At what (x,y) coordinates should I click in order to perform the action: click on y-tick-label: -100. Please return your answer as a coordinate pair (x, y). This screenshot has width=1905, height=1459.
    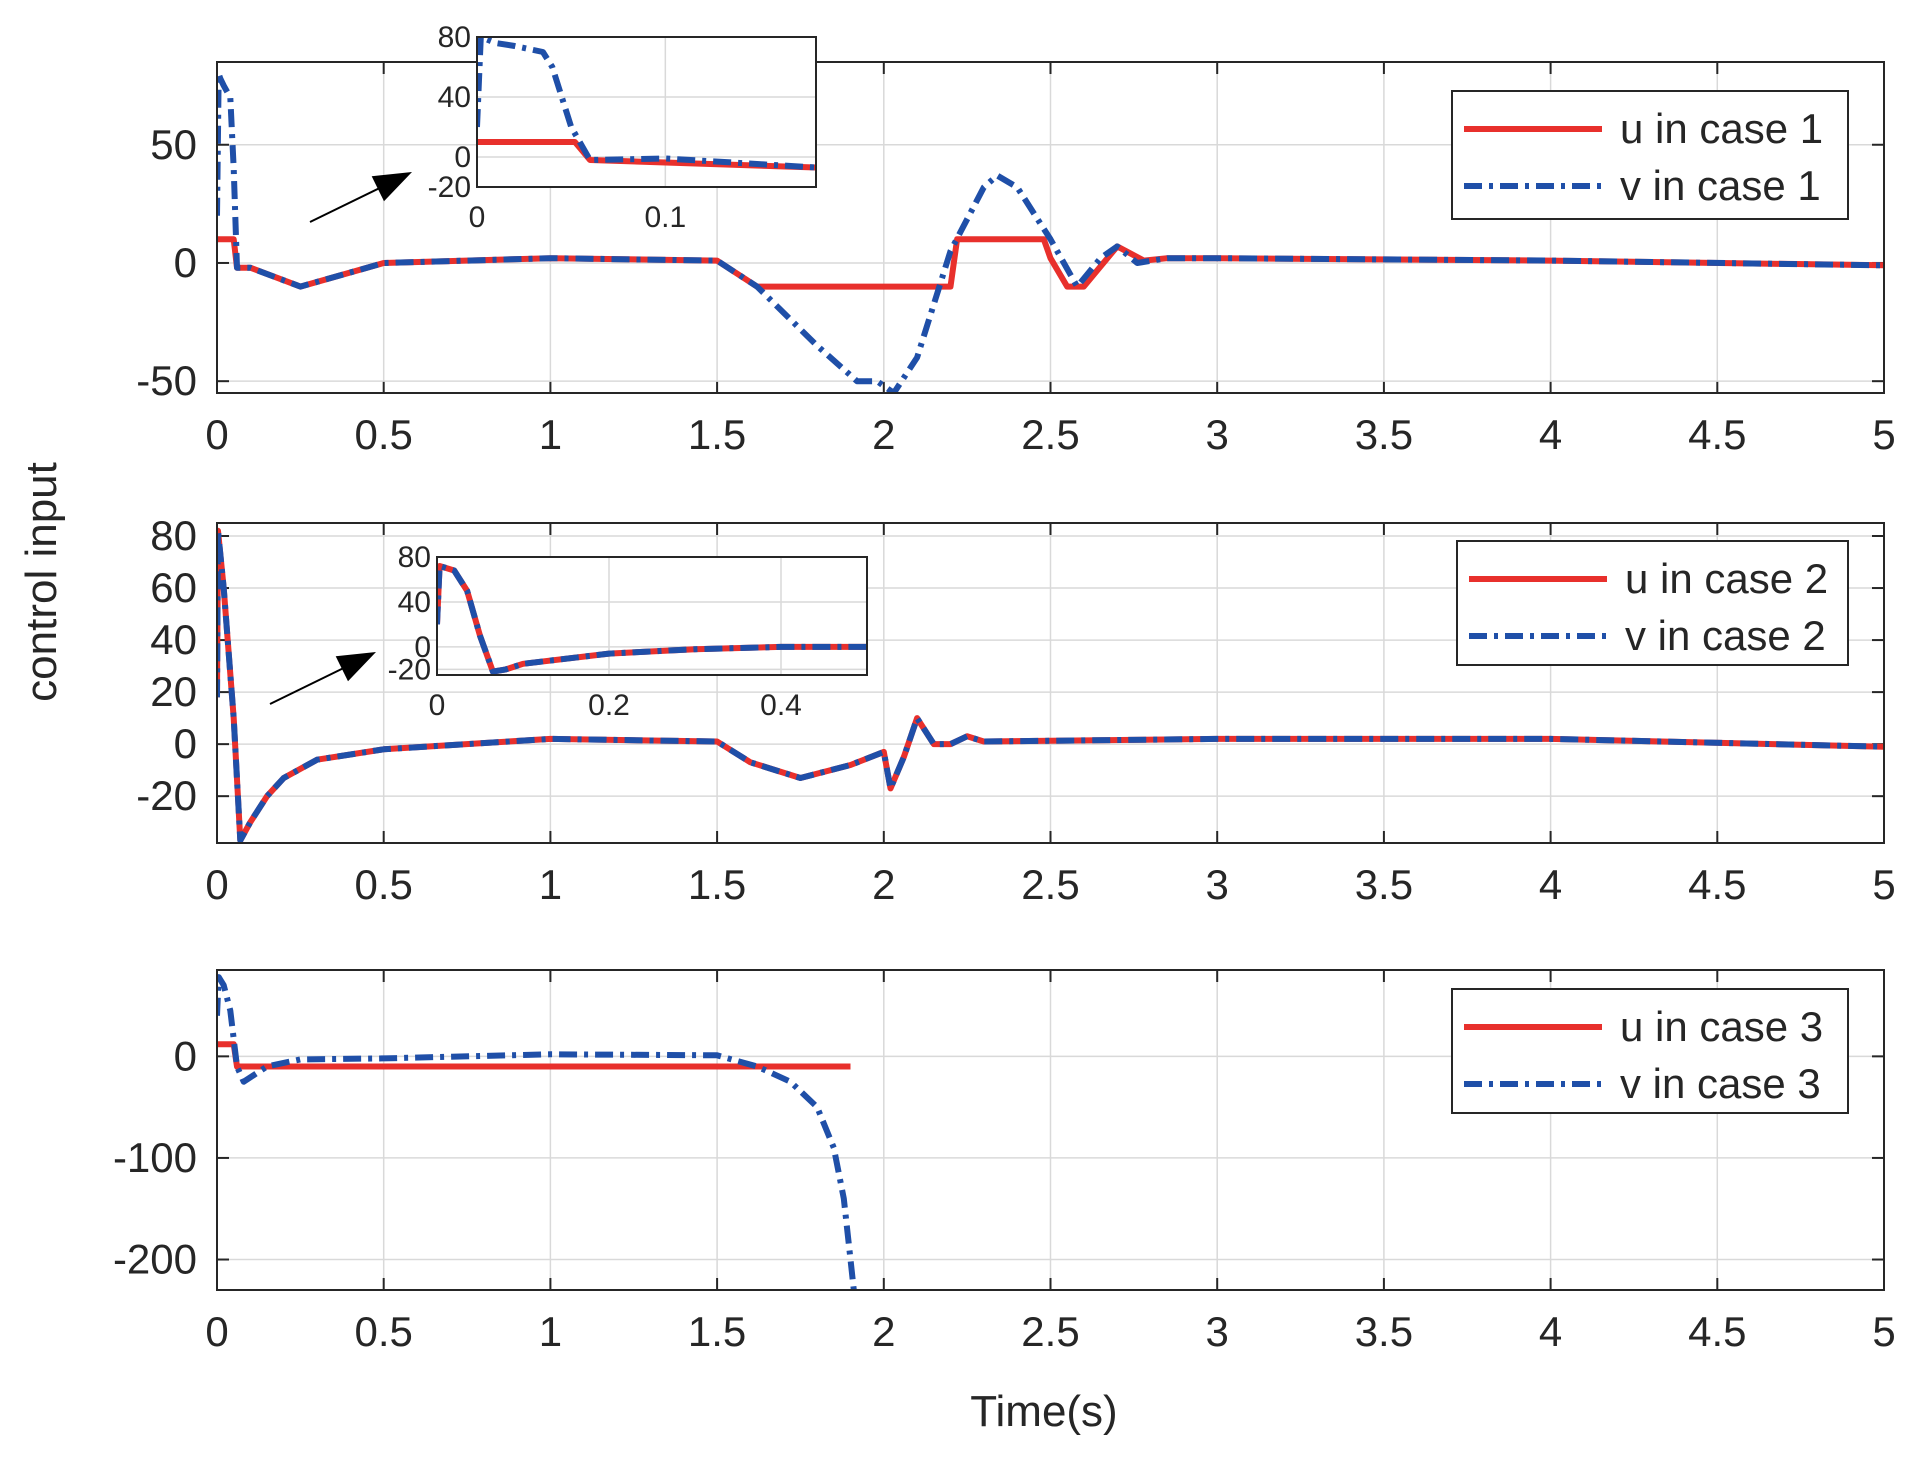
    Looking at the image, I should click on (155, 1157).